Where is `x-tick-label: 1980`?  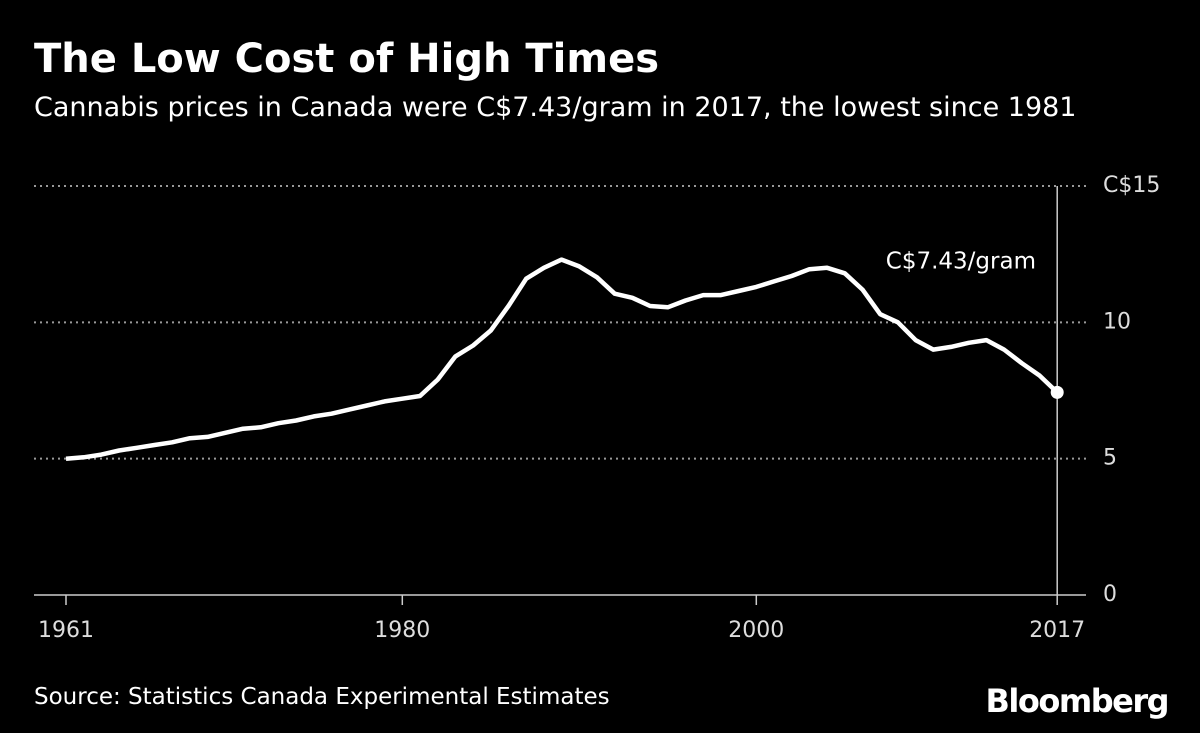 x-tick-label: 1980 is located at coordinates (402, 630).